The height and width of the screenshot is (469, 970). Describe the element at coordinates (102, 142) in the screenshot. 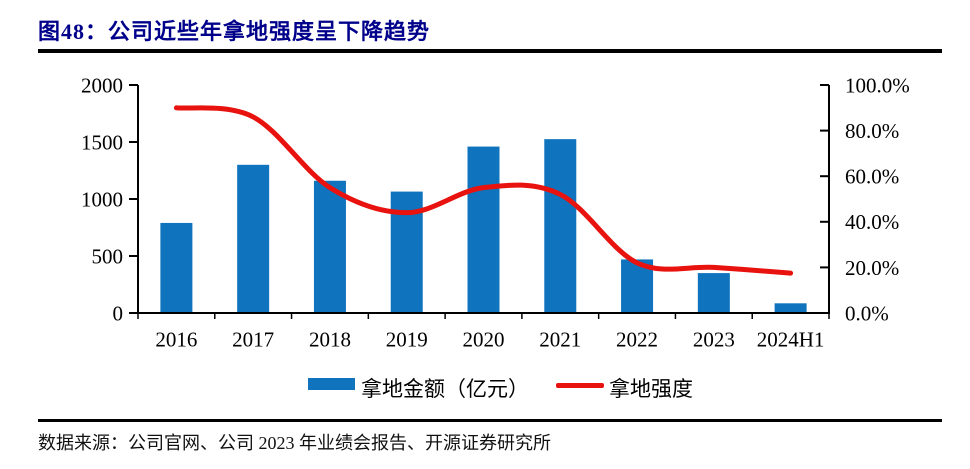

I see `left-axis-tick-label: 1500` at that location.